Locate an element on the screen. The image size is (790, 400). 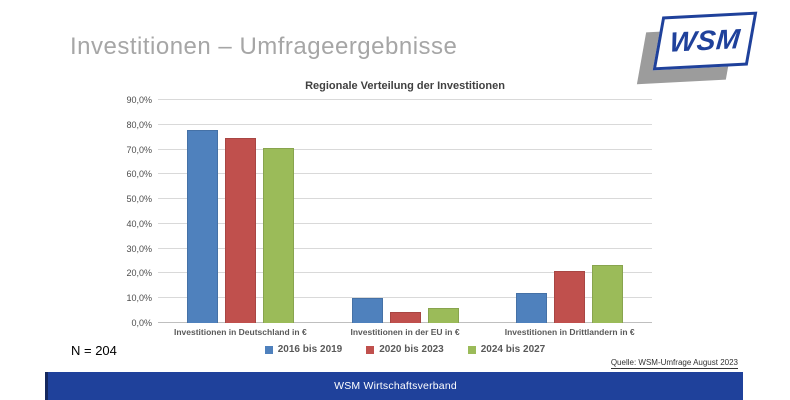
y-tick-label: 50,0% is located at coordinates (139, 199).